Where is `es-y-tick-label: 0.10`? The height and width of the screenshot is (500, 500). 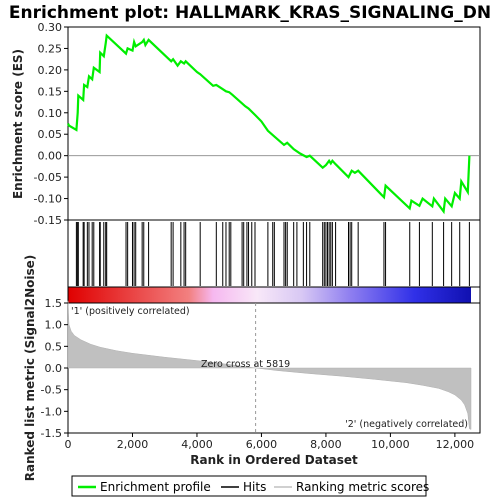
es-y-tick-label: 0.10 is located at coordinates (50, 113).